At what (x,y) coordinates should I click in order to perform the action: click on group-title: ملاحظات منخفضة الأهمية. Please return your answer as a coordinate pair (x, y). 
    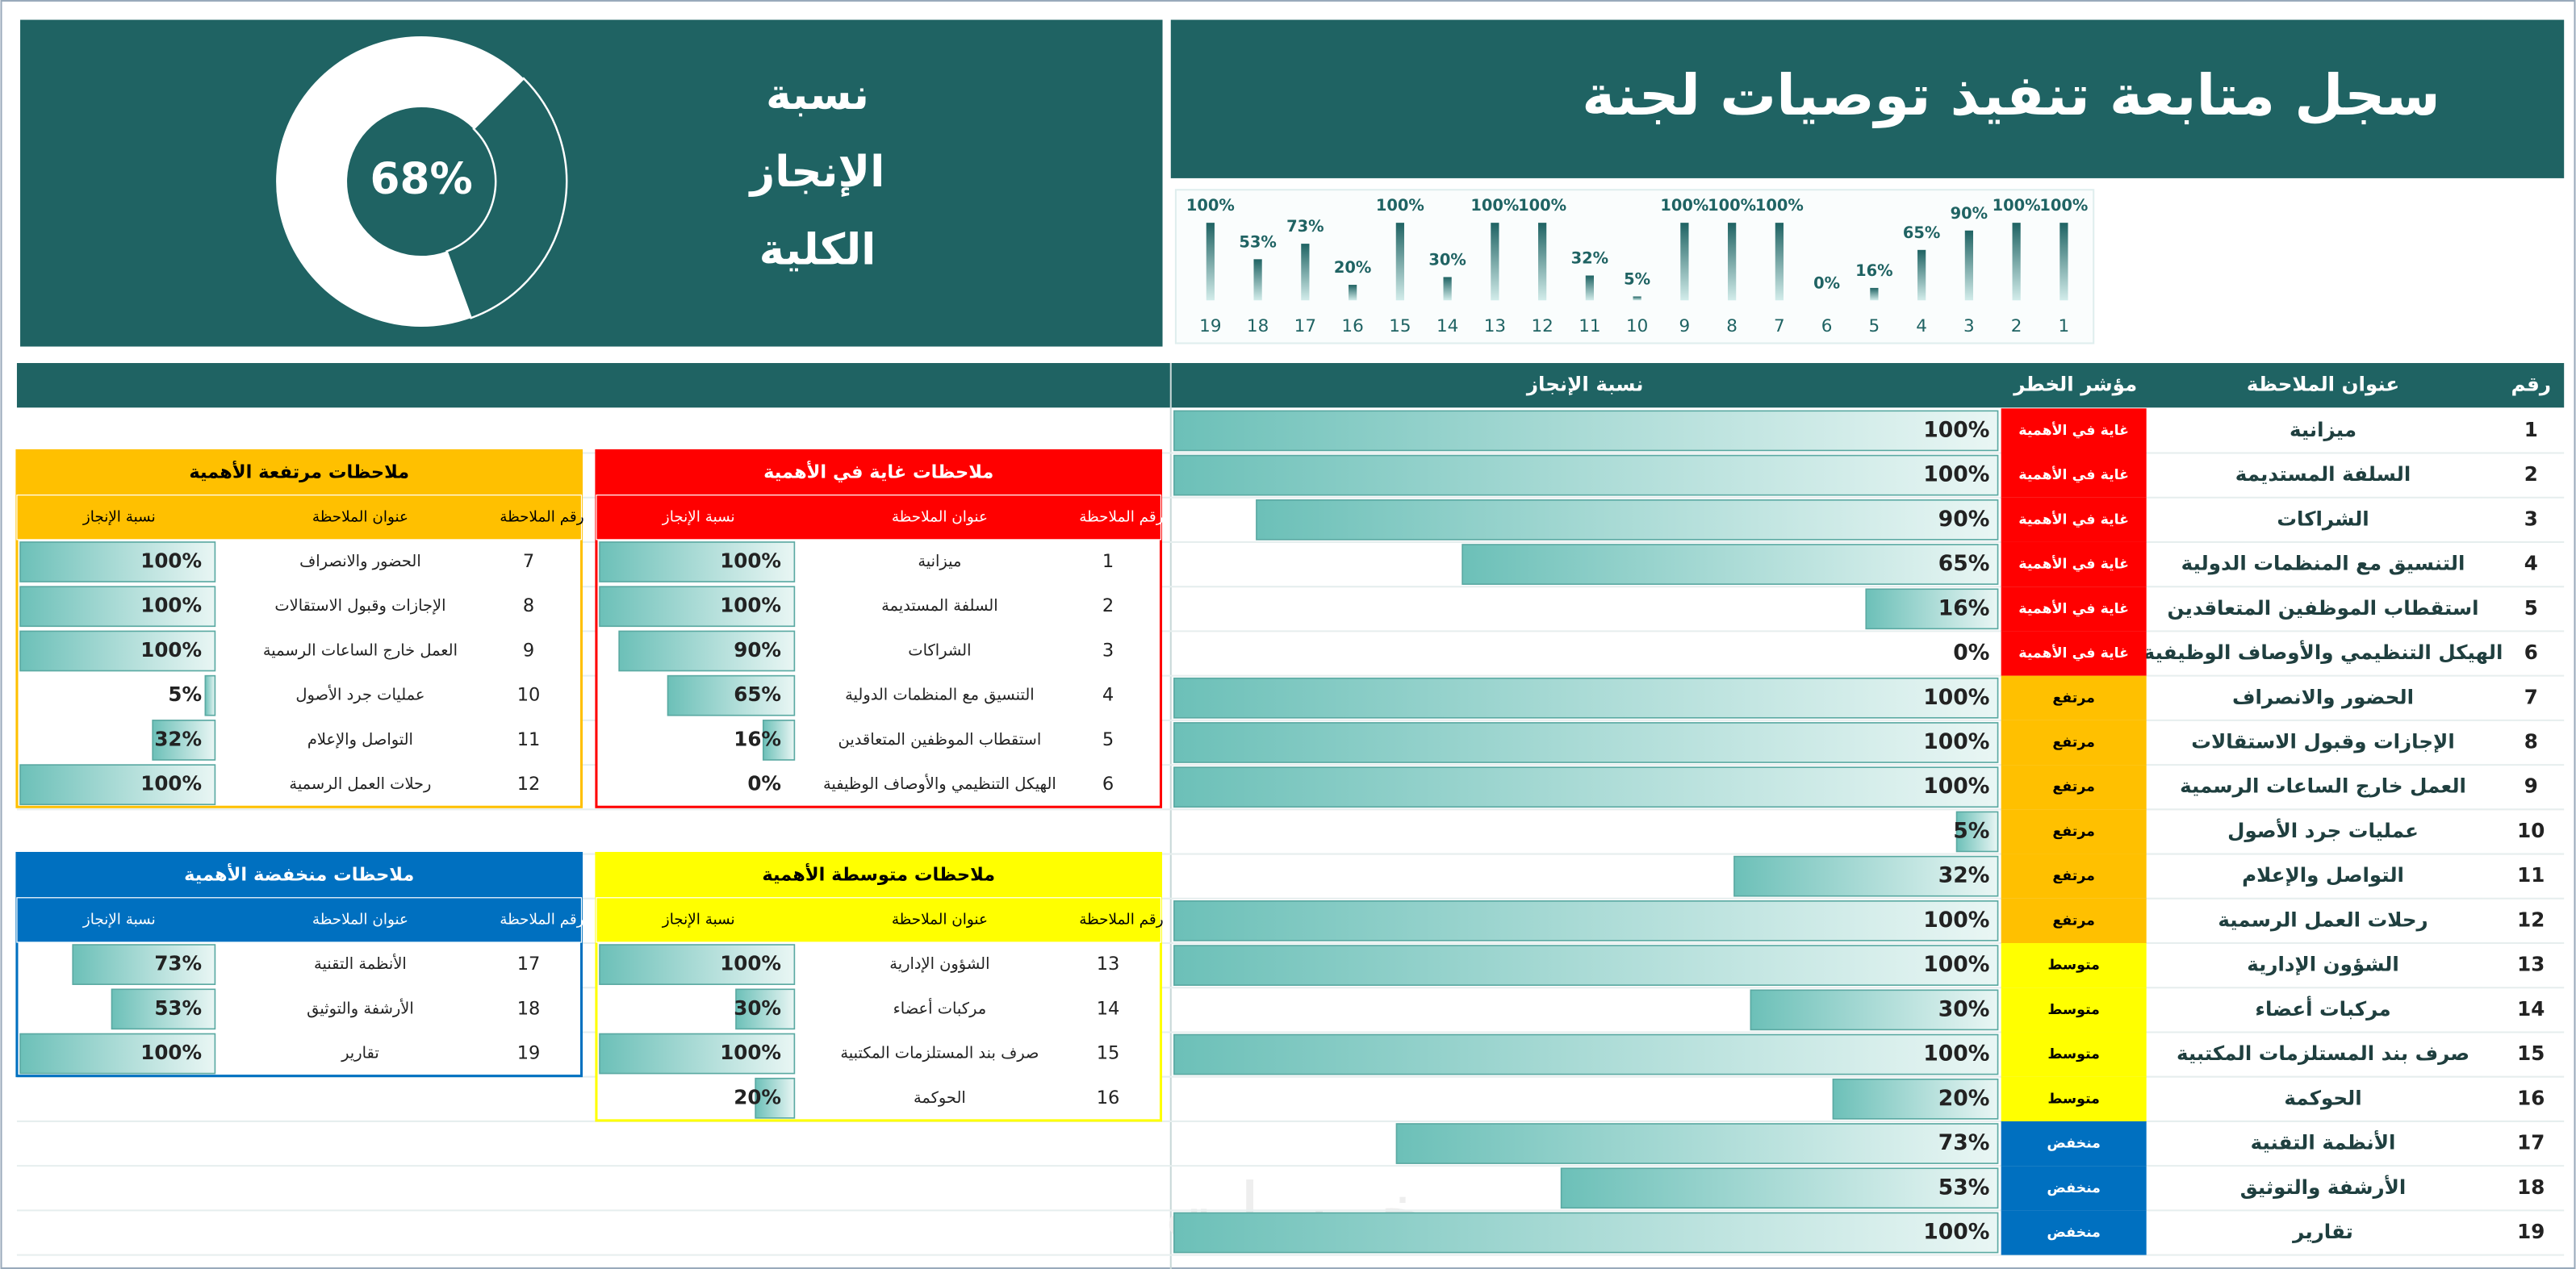
    Looking at the image, I should click on (299, 874).